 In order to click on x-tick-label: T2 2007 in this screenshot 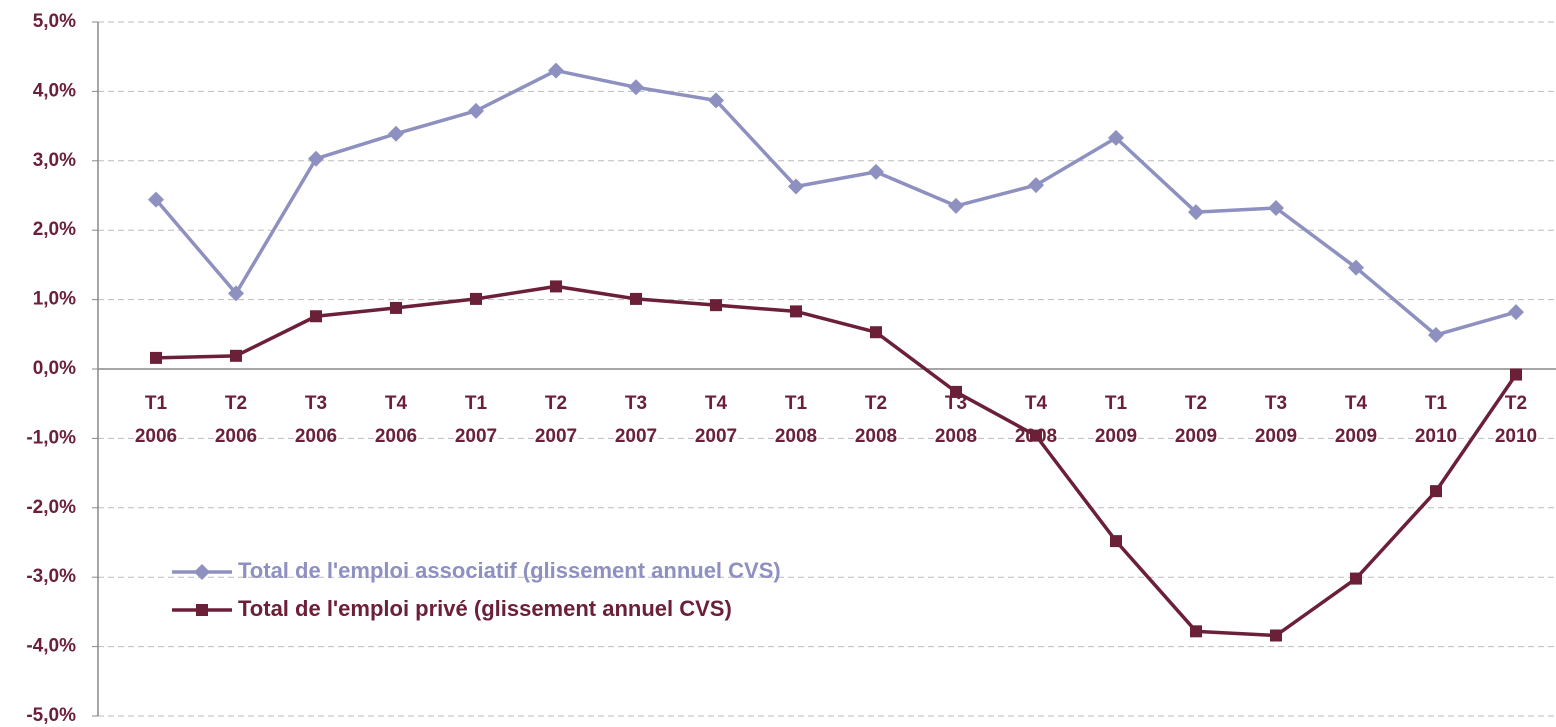, I will do `click(556, 420)`.